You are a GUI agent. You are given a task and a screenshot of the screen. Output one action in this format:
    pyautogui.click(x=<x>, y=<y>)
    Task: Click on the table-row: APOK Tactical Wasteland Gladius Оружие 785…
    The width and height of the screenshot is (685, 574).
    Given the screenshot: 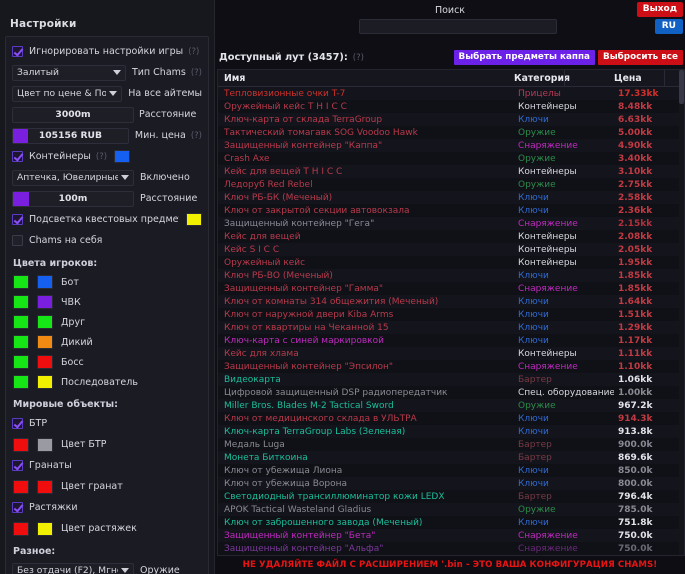 What is the action you would take?
    pyautogui.click(x=451, y=509)
    